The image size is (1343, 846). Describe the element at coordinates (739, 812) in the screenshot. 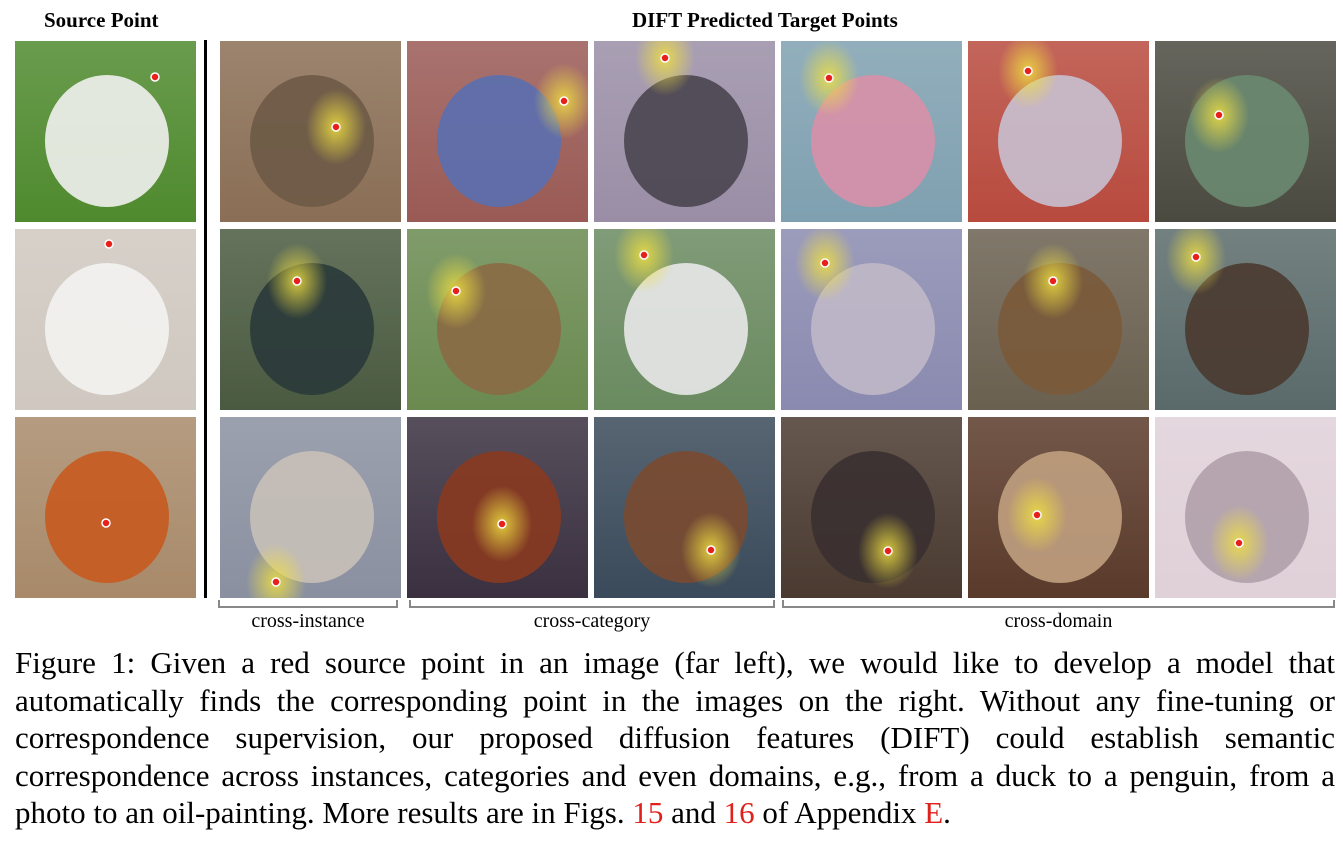

I see `figure-ref-16: 16` at that location.